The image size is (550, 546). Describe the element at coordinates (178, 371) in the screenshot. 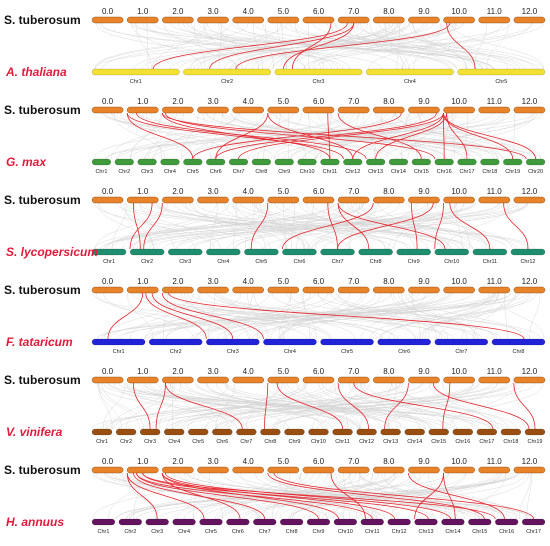

I see `reference-tick-label: 2.0` at that location.